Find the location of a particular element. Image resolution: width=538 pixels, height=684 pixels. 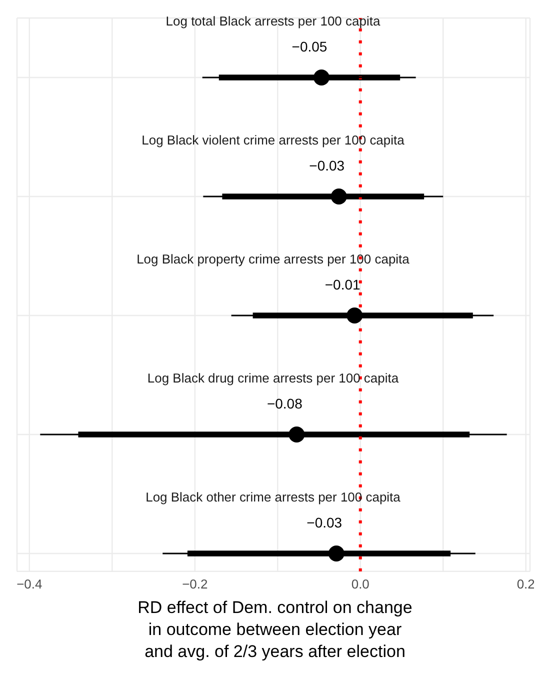

y-tick-label: Log Black violent crime arrests per 100 capita is located at coordinates (274, 140).